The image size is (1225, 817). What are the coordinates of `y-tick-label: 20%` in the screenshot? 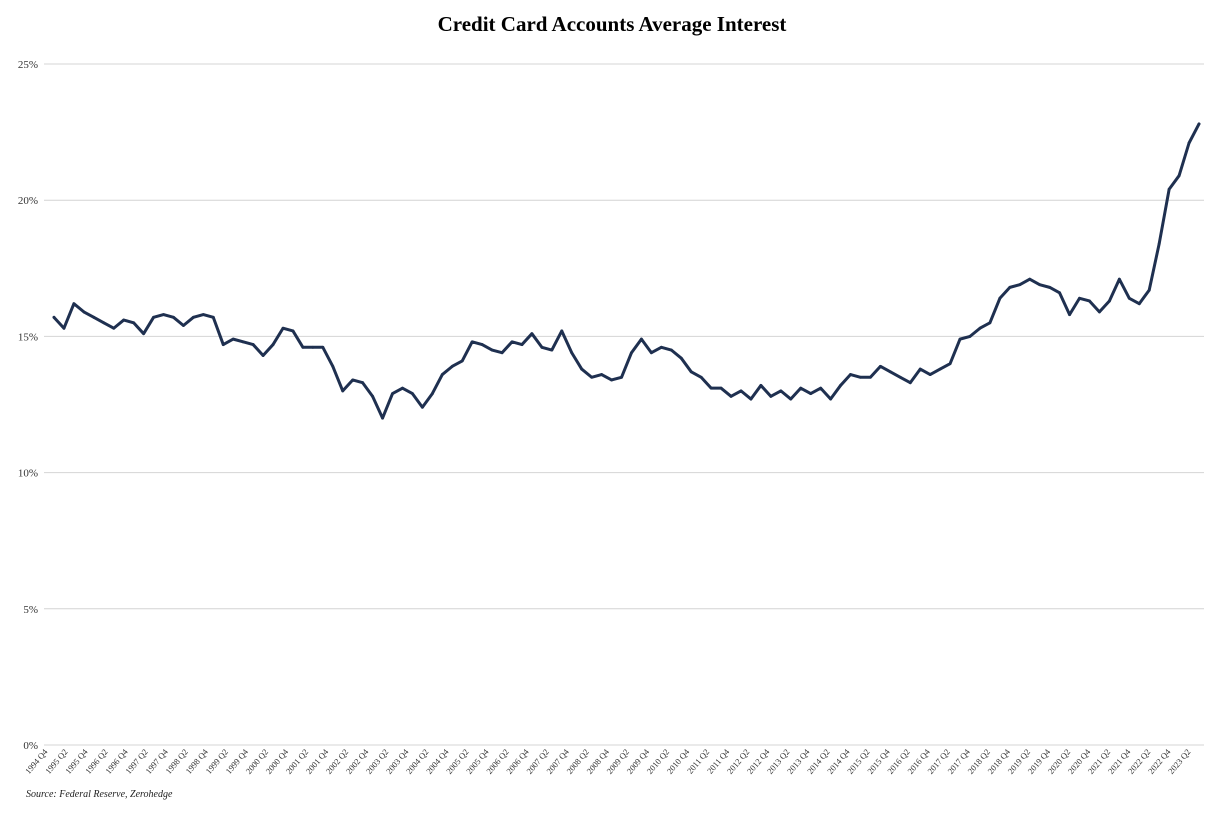 It's located at (28, 201).